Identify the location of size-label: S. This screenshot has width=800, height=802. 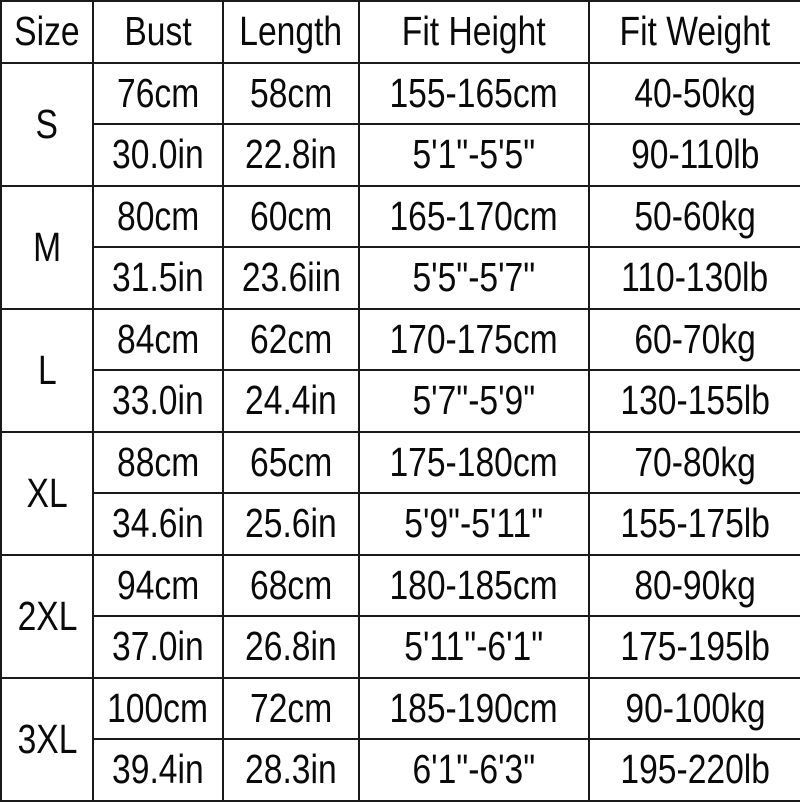
(47, 123).